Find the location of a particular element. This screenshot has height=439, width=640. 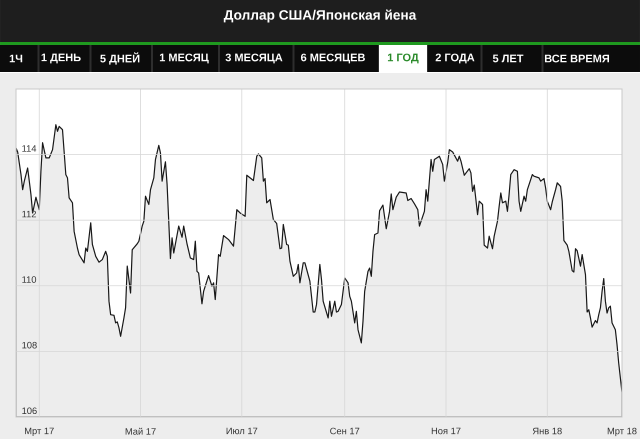

text: 1Ч is located at coordinates (16, 58).